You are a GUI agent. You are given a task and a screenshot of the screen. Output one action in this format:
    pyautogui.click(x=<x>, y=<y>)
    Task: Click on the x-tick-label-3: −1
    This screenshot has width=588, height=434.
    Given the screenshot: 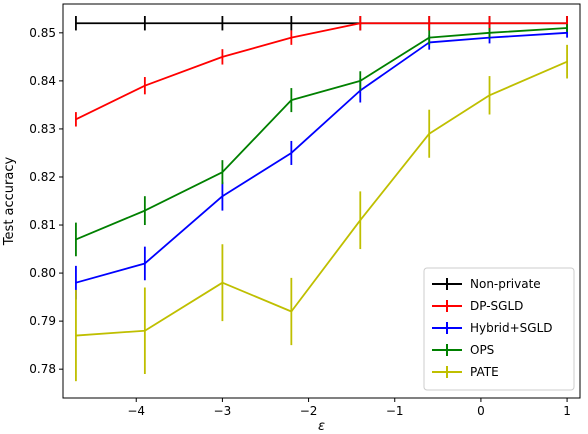 What is the action you would take?
    pyautogui.click(x=395, y=411)
    